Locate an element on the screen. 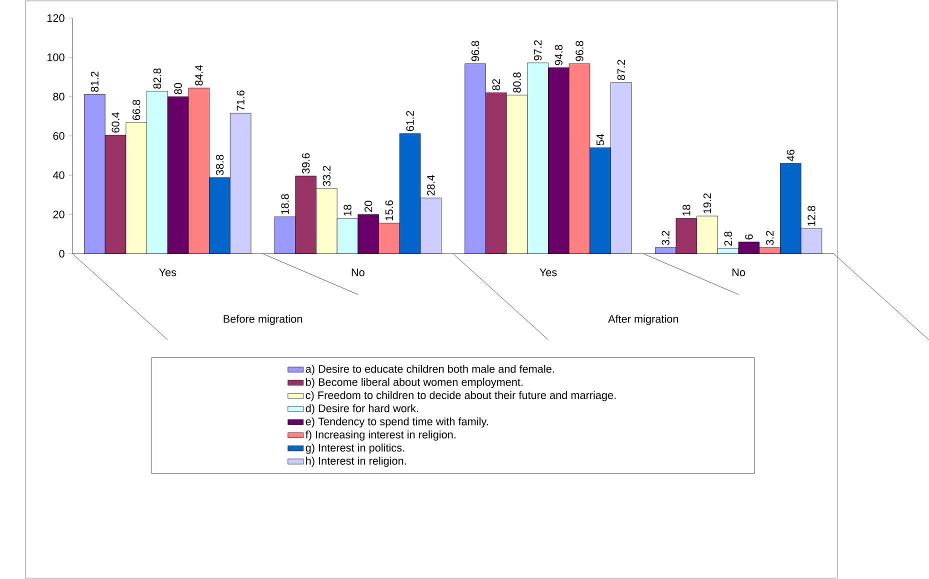 This screenshot has width=929, height=579. data-label: 54 is located at coordinates (600, 140).